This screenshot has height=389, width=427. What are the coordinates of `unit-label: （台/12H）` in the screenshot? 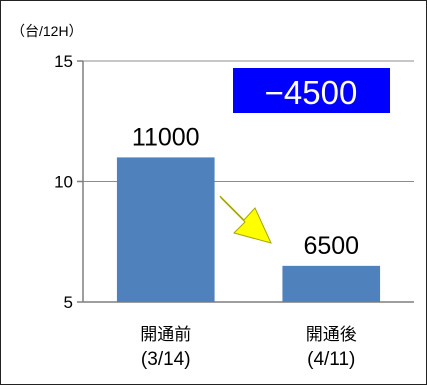 It's located at (47, 31).